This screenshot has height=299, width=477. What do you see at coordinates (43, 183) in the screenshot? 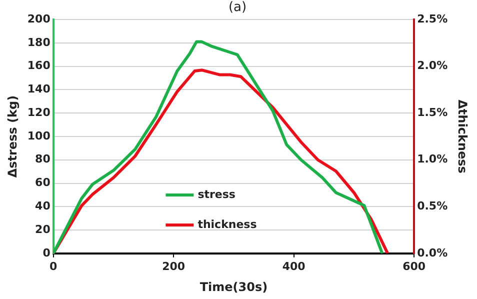
I see `y-tick-label: 60` at bounding box center [43, 183].